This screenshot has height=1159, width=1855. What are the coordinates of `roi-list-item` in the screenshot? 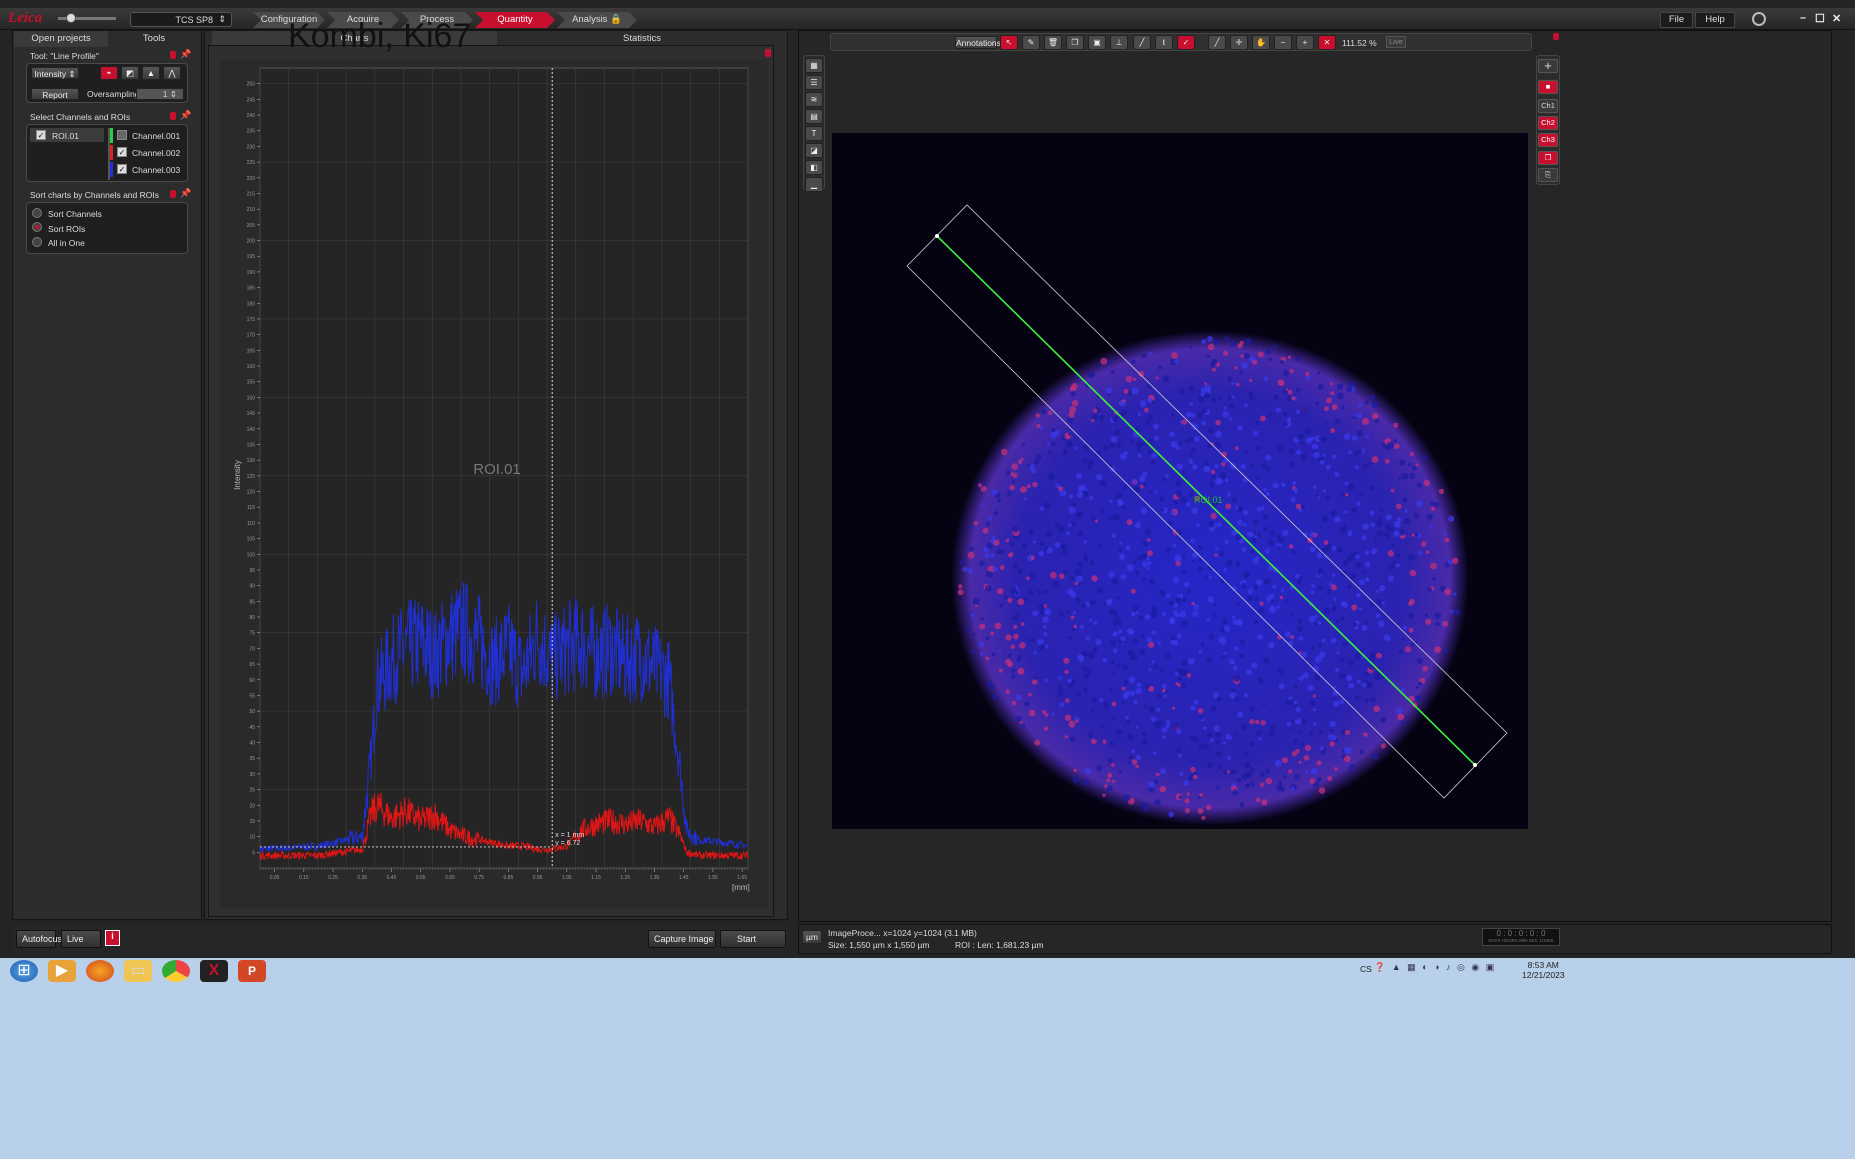 It's located at (67, 135).